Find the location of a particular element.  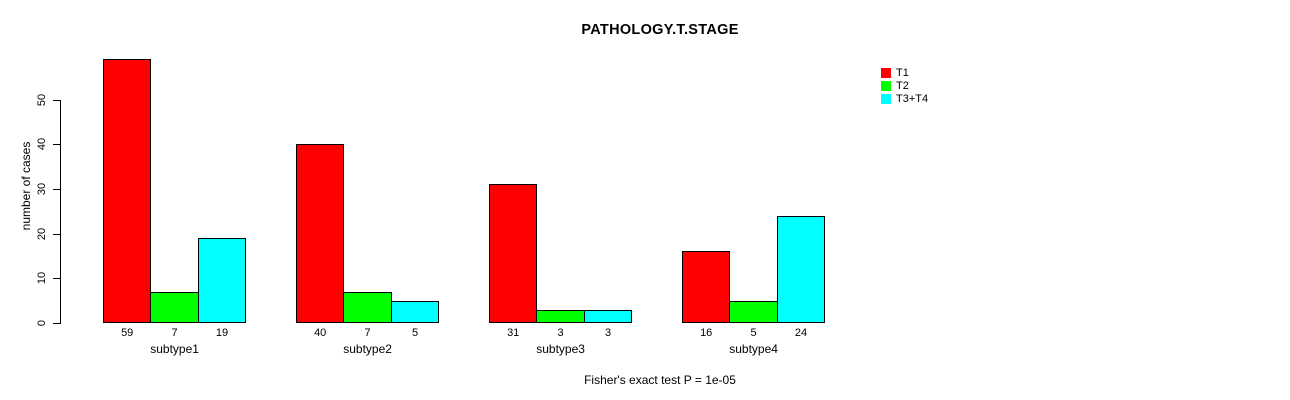

legend-label: T3+T4 is located at coordinates (912, 98).